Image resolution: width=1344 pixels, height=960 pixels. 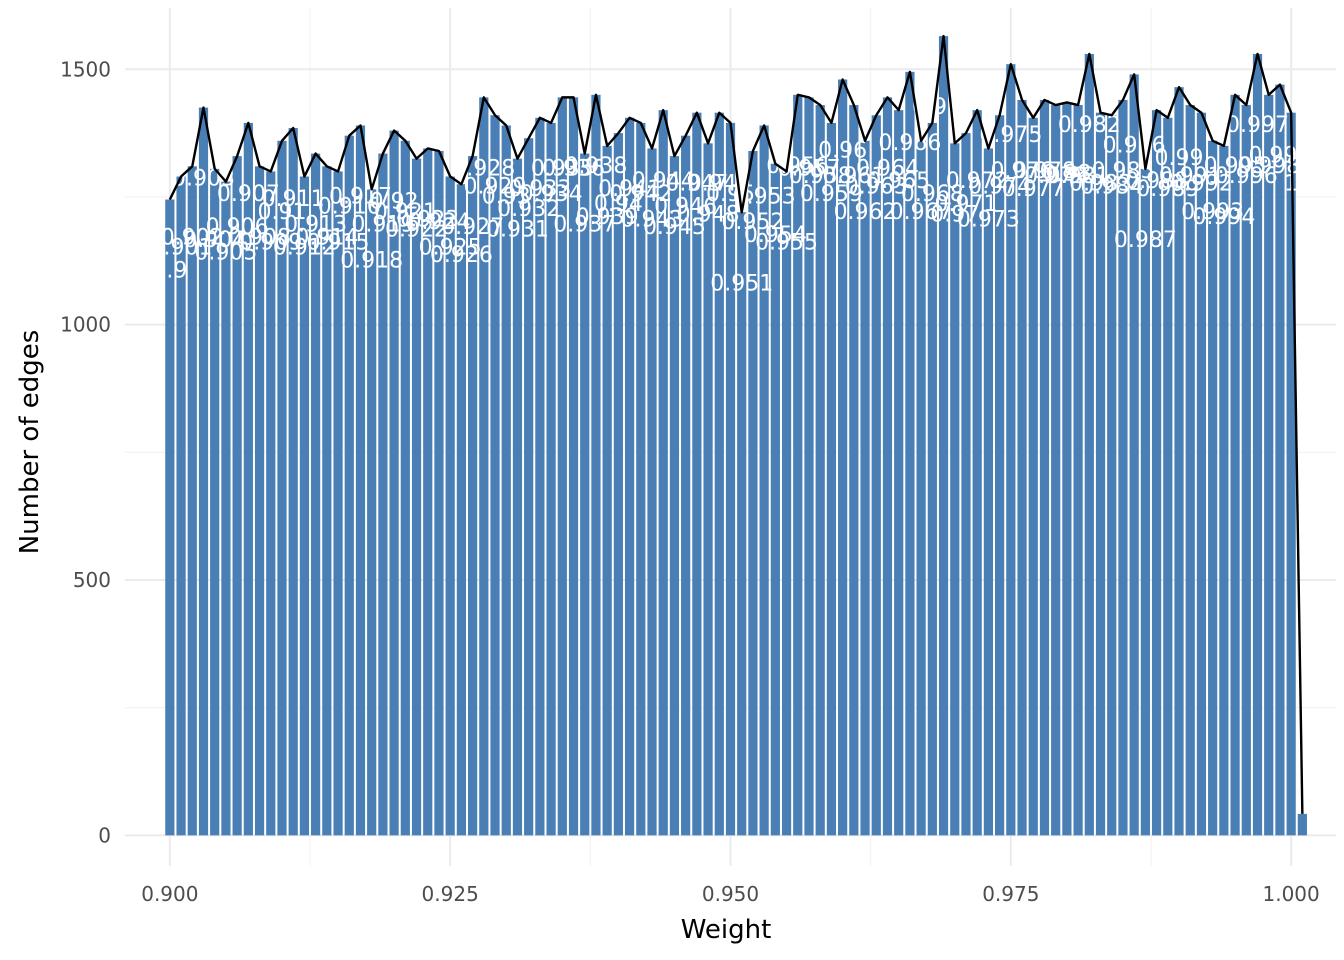 What do you see at coordinates (192, 237) in the screenshot?
I see `bar-value-label: 0.902` at bounding box center [192, 237].